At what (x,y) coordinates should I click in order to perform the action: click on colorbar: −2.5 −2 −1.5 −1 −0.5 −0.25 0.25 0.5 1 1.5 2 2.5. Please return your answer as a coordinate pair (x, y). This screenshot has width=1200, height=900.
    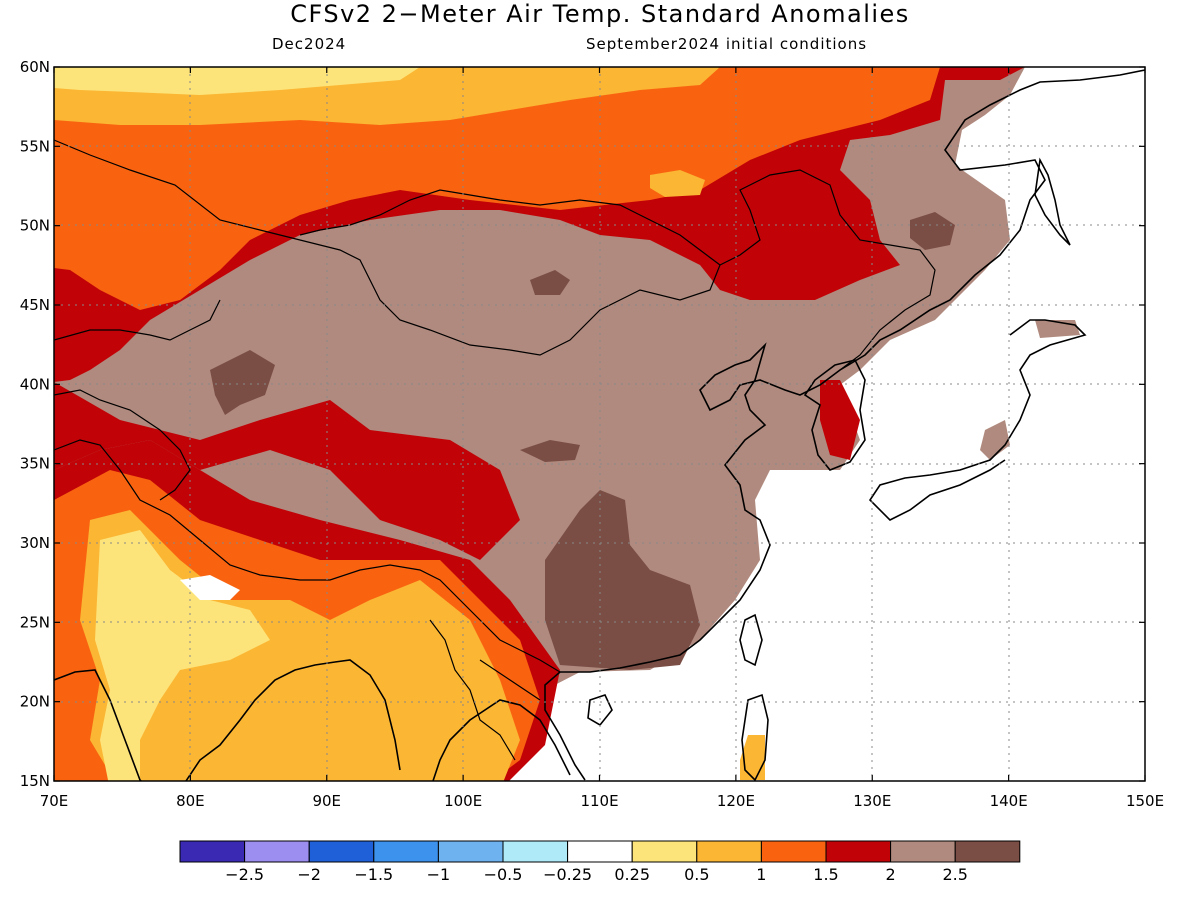
    Looking at the image, I should click on (600, 862).